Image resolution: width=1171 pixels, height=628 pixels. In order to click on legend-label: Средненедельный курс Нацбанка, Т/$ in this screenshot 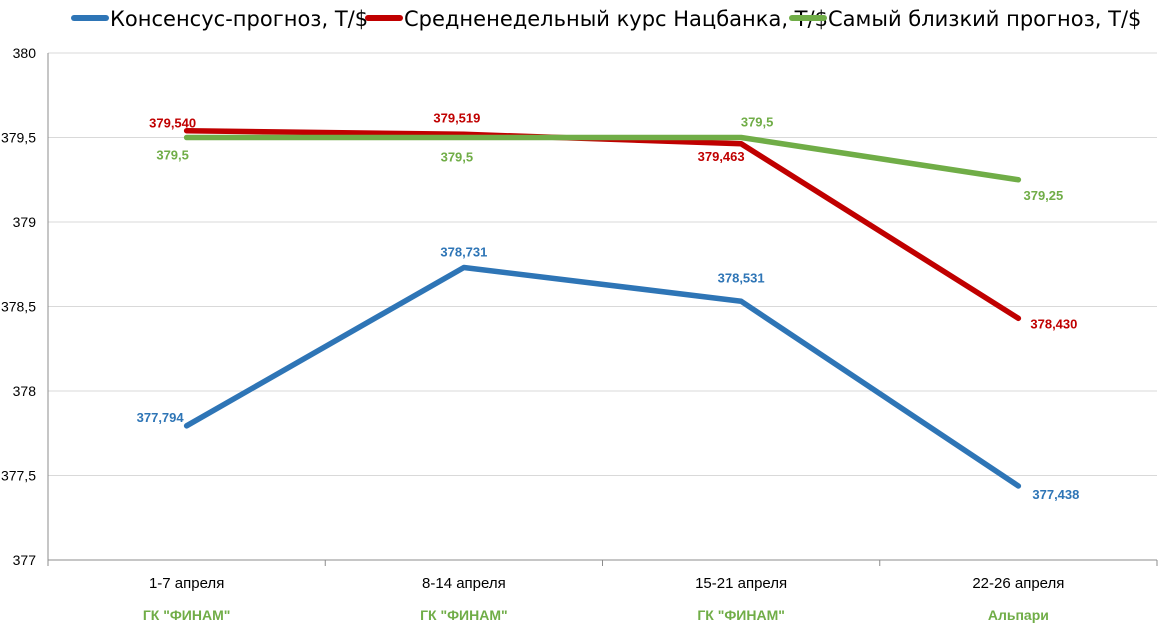, I will do `click(616, 19)`.